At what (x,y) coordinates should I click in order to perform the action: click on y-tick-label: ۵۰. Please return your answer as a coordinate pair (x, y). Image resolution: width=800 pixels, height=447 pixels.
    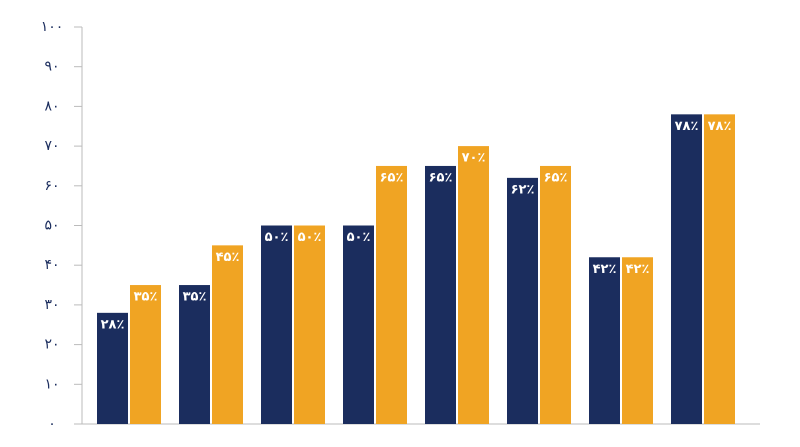
    Looking at the image, I should click on (51, 226).